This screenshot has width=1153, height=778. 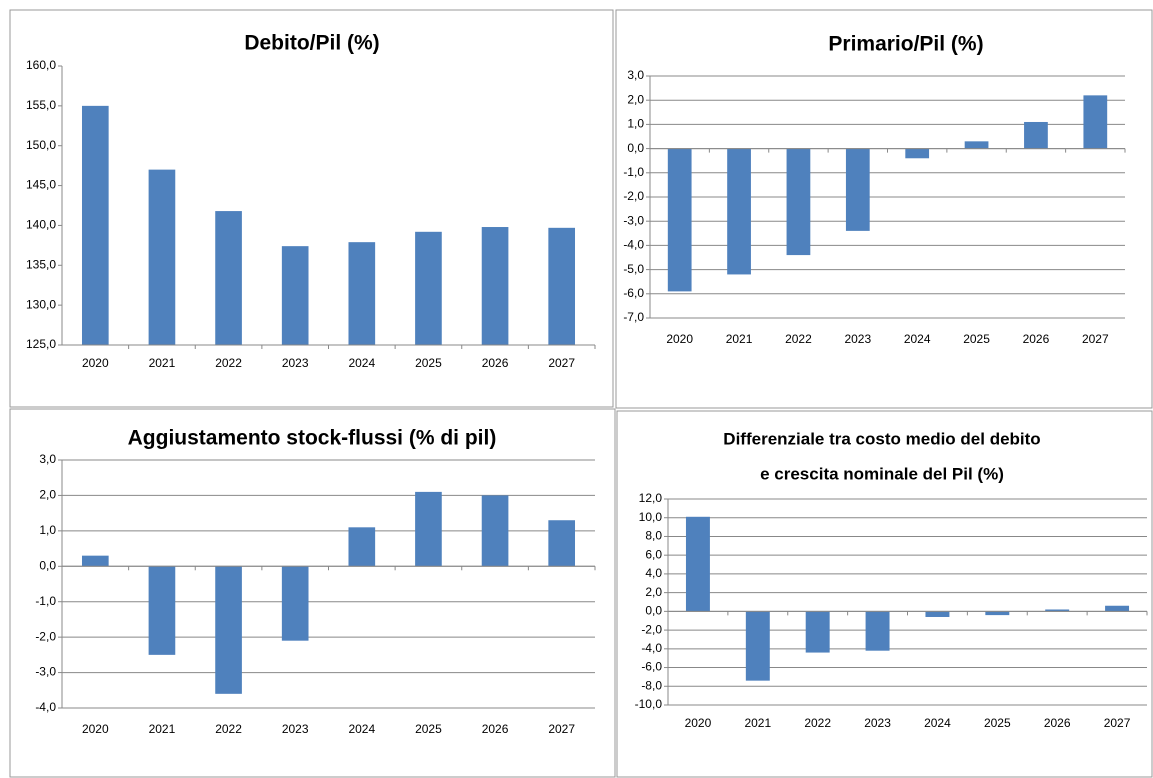 What do you see at coordinates (633, 269) in the screenshot?
I see `y-tick-label: -5,0` at bounding box center [633, 269].